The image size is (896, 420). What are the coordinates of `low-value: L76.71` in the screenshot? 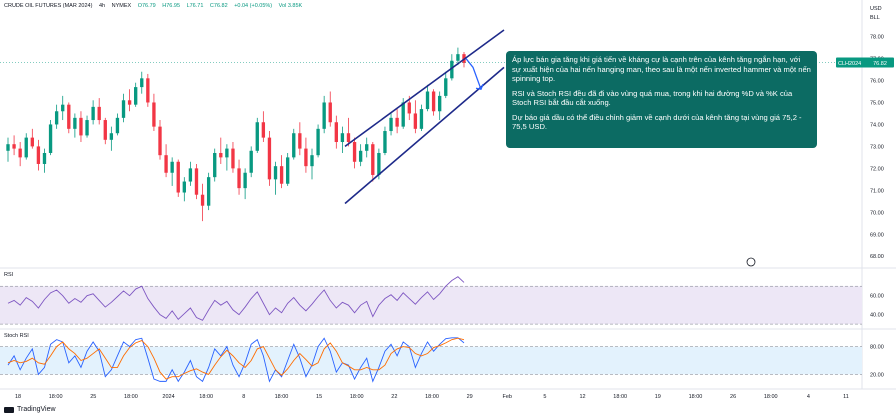 It's located at (195, 6).